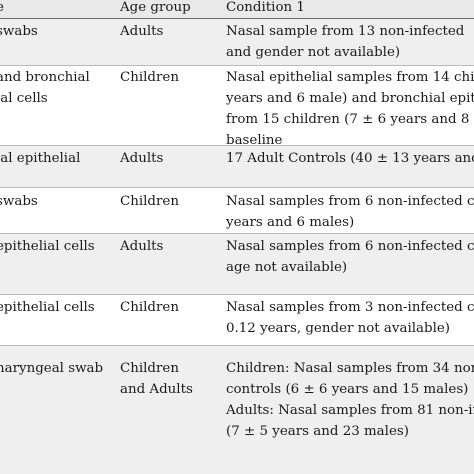  I want to click on cell-type: and bronchial ial cells, so click(45, 88).